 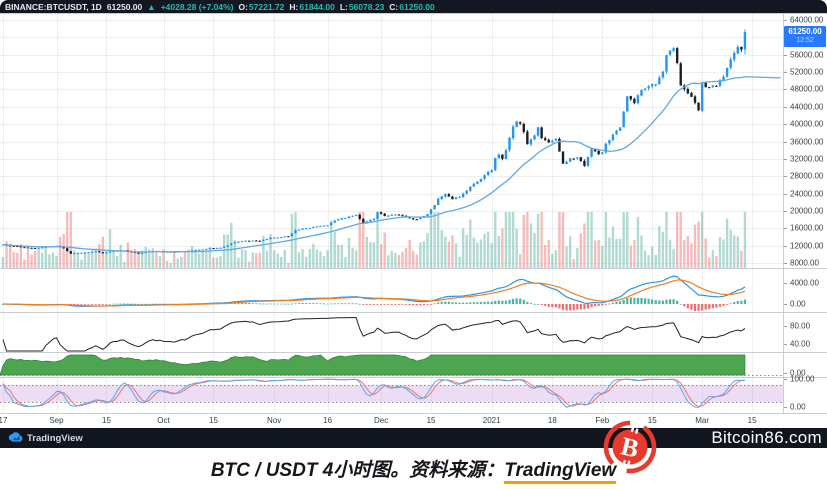 I want to click on caption-bar: BTC / USDT 4小时图。资料来源：TradingView, so click(x=413, y=468).